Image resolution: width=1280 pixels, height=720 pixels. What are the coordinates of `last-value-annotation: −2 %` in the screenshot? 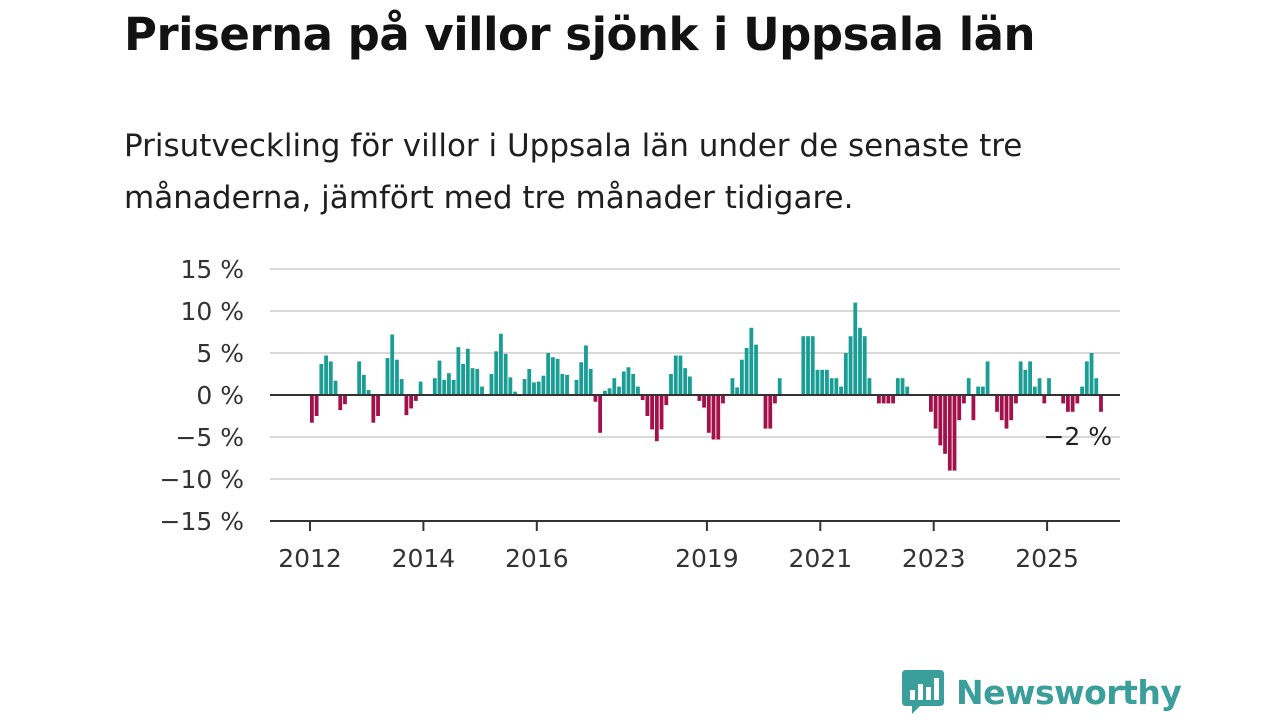 It's located at (1077, 436).